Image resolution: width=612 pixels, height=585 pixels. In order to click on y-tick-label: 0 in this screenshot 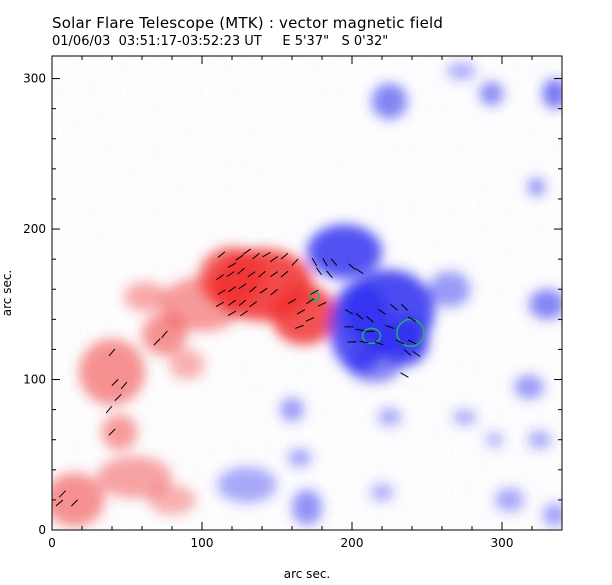, I will do `click(42, 530)`.